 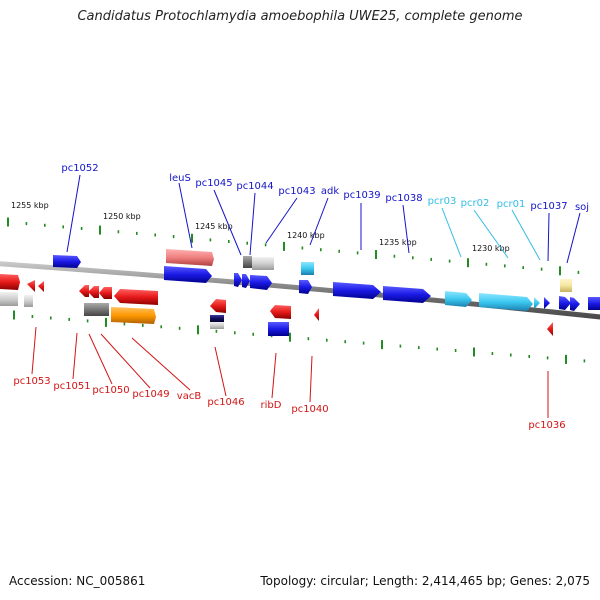 I want to click on gene-pc1051-b, so click(x=93, y=292).